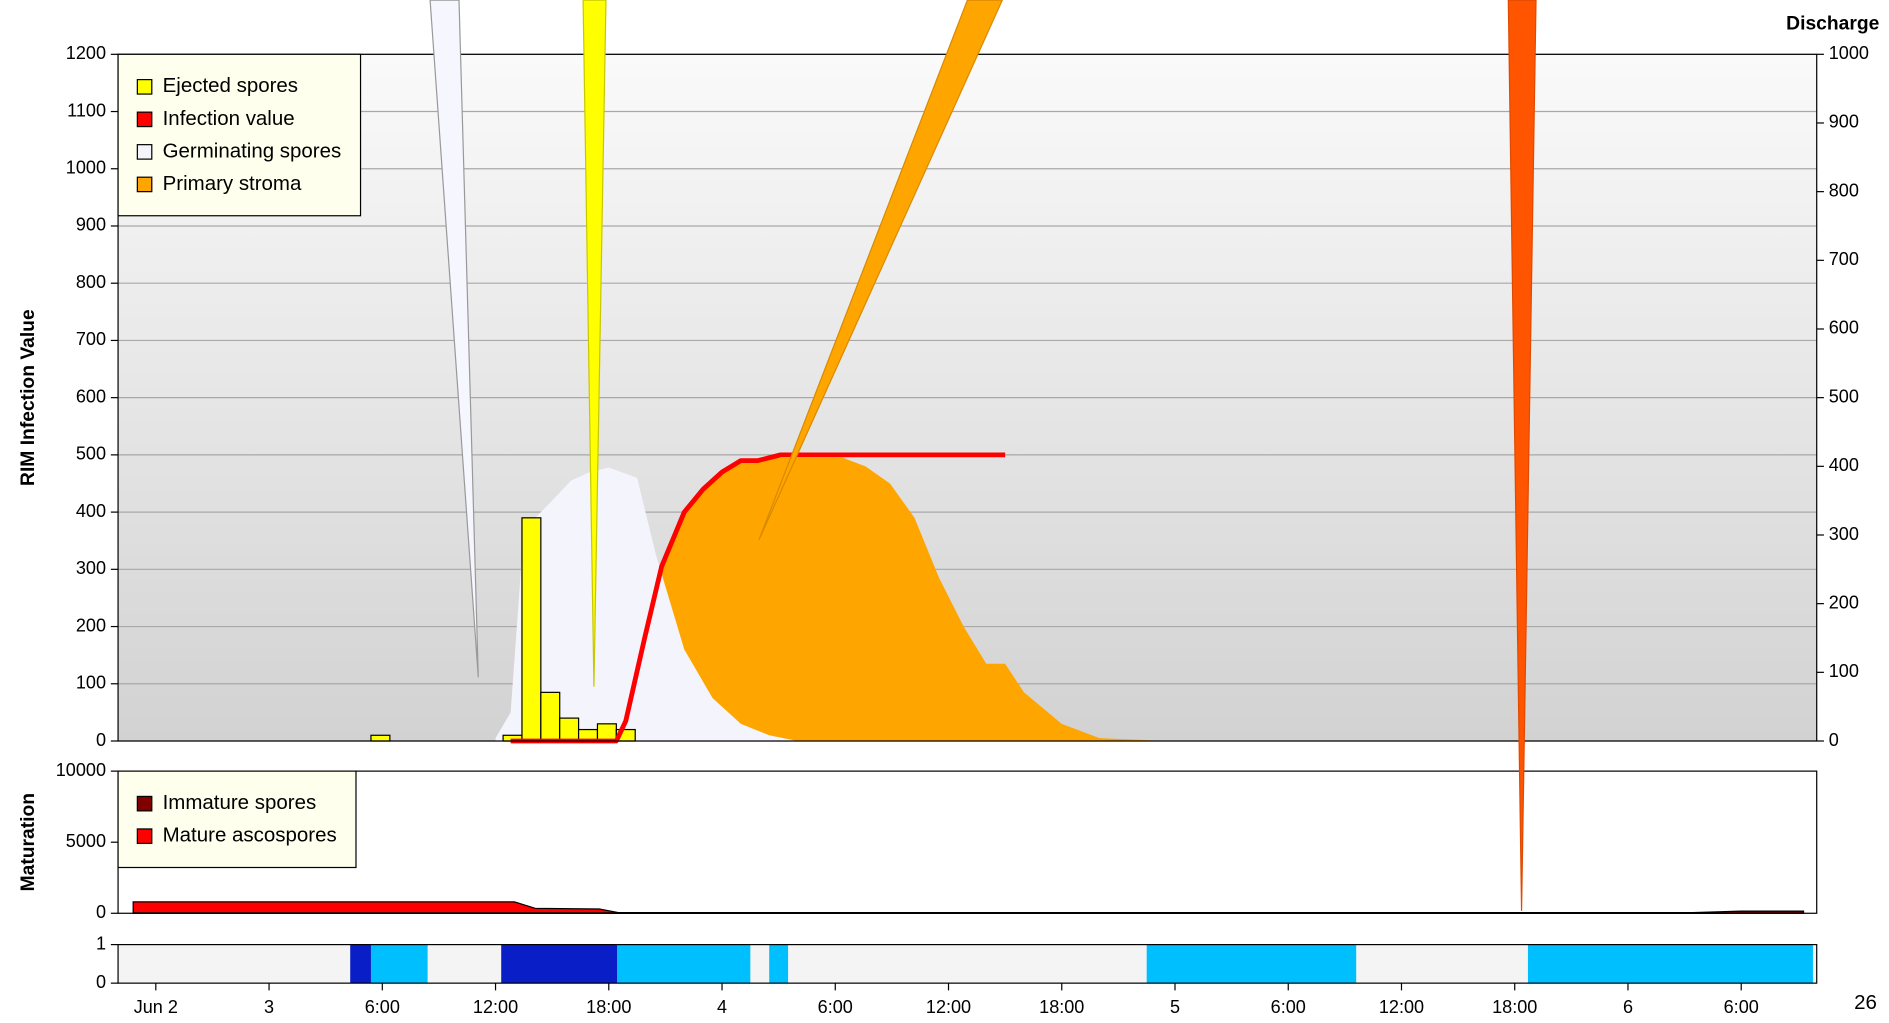 This screenshot has height=1023, width=1889. What do you see at coordinates (91, 625) in the screenshot?
I see `y-tick-label: 200` at bounding box center [91, 625].